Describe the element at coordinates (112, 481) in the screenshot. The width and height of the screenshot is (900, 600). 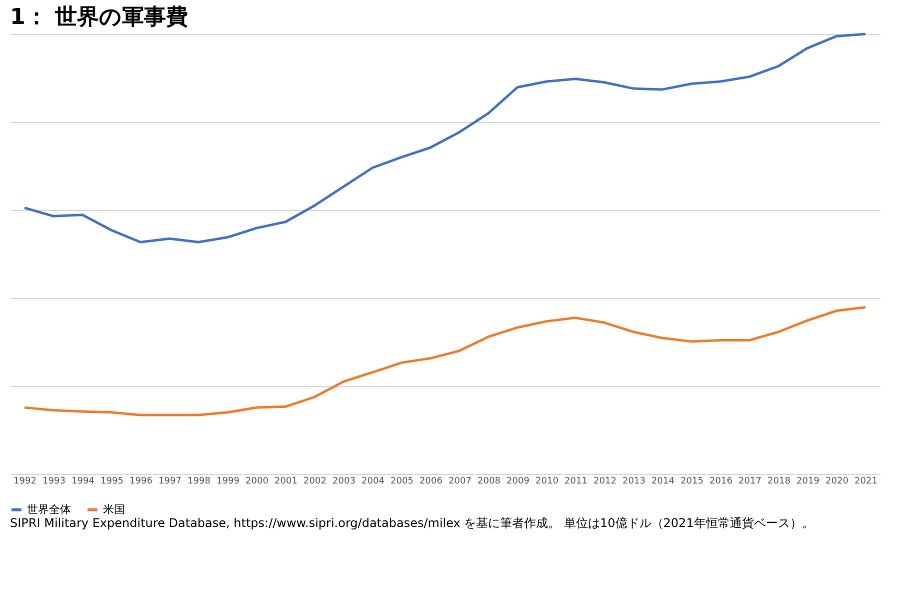
I see `x-tick-label: 1995` at that location.